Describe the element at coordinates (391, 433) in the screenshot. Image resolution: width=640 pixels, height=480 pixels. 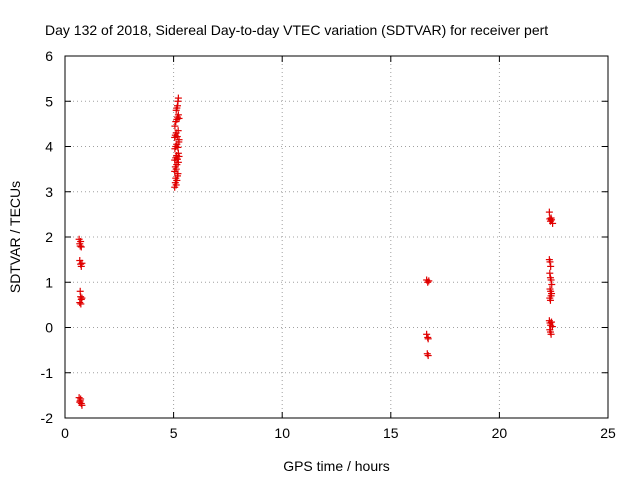
I see `x-tick-label: 15` at that location.